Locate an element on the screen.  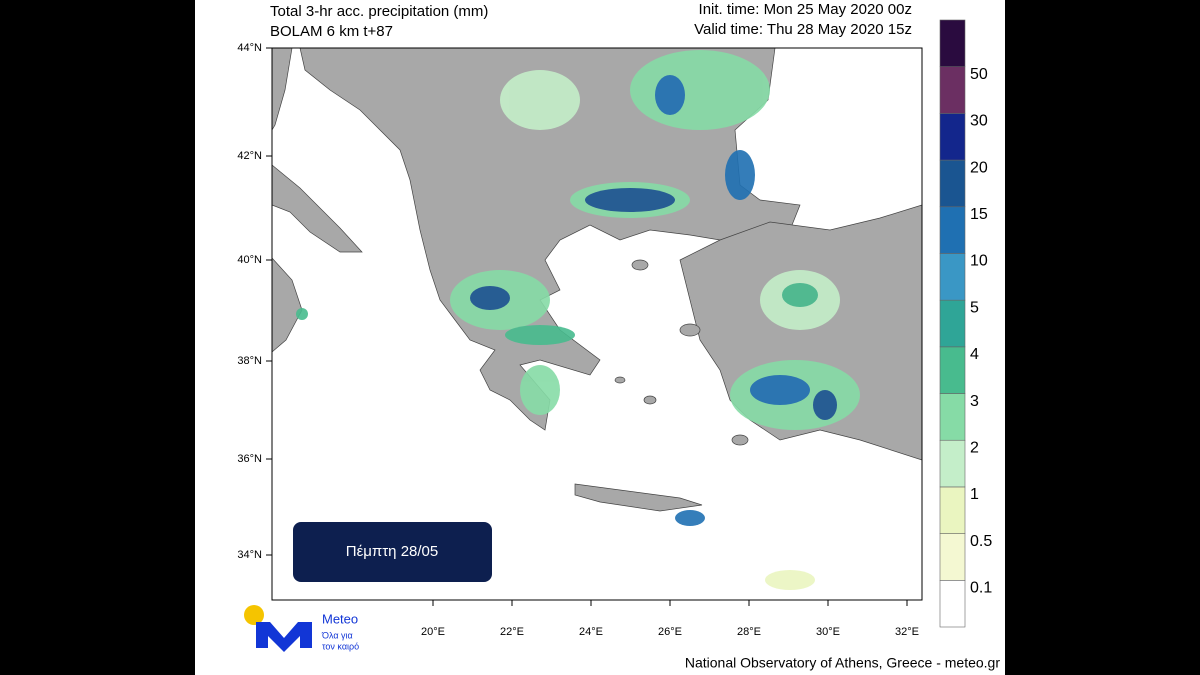
date-badge is located at coordinates (392, 552).